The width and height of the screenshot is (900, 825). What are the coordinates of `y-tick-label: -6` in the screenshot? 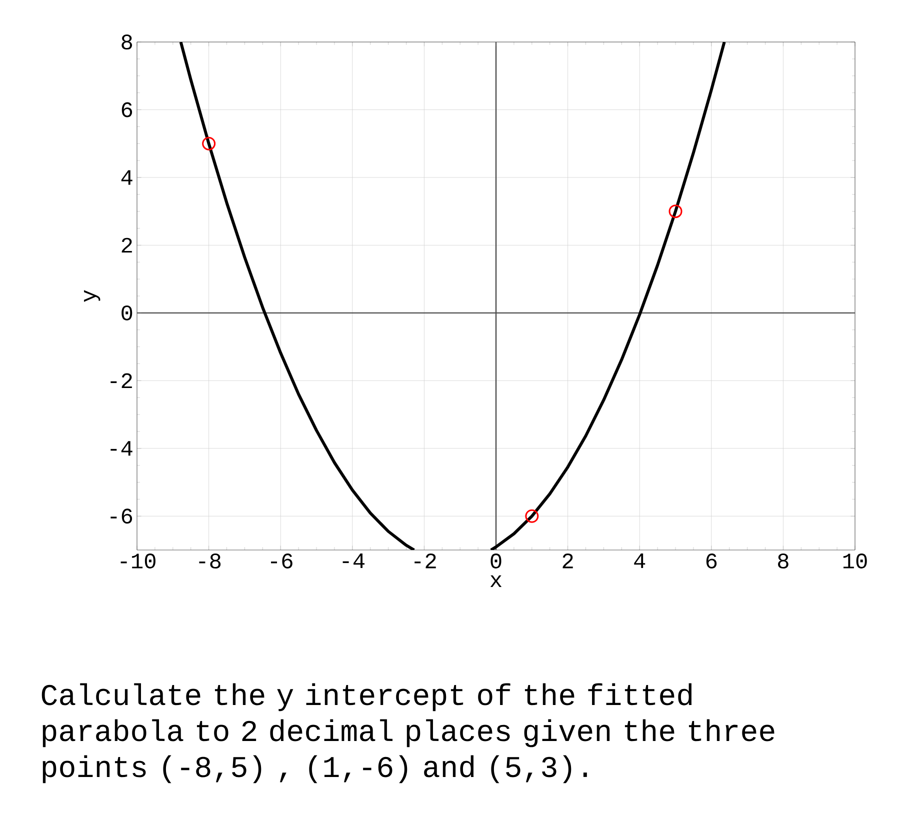 It's located at (121, 516).